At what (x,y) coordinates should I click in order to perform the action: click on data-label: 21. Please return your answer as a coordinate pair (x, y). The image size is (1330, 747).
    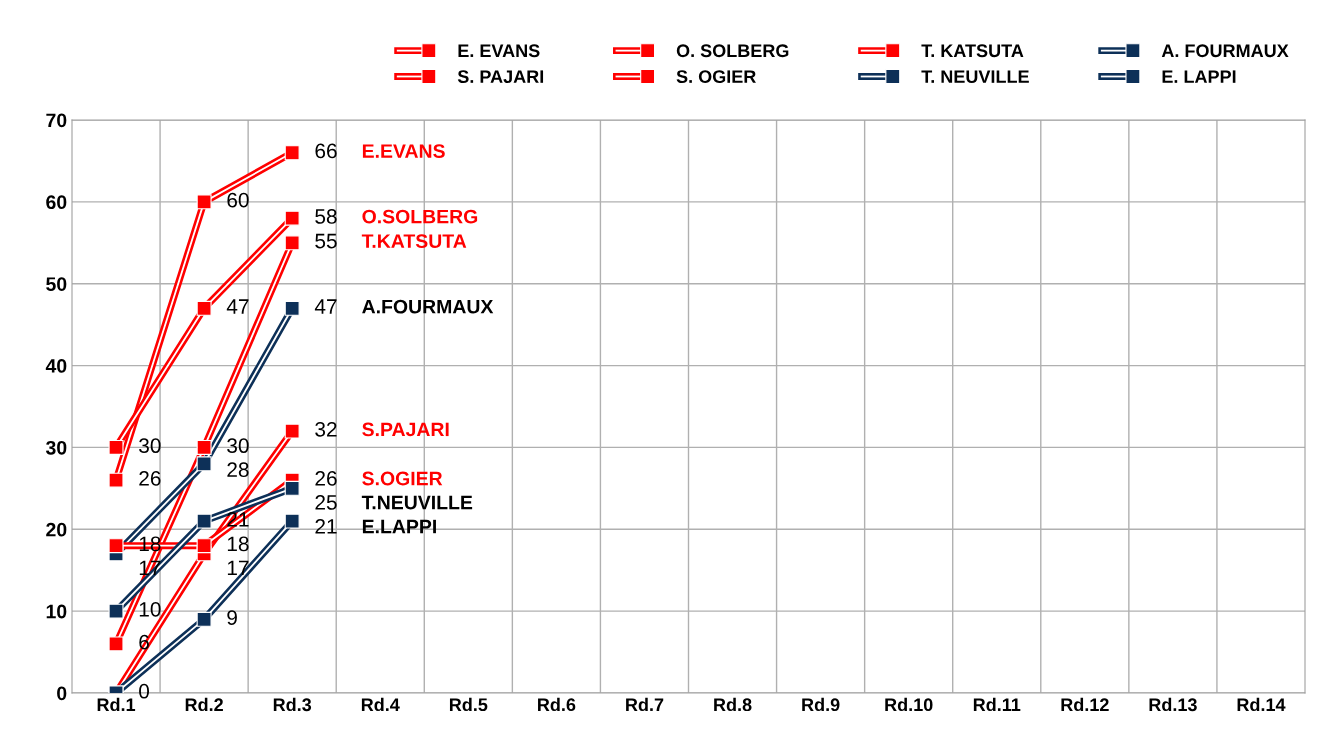
    Looking at the image, I should click on (326, 526).